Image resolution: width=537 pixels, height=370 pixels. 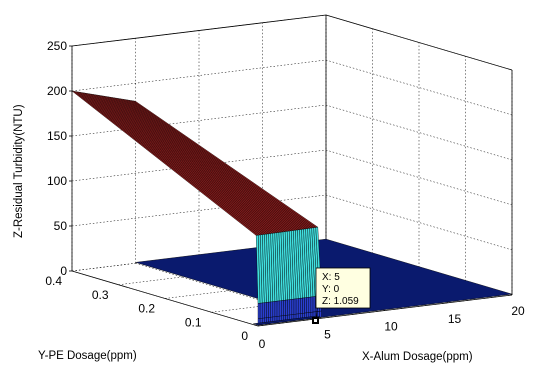 I want to click on y-tick-label: 0.2, so click(x=146, y=309).